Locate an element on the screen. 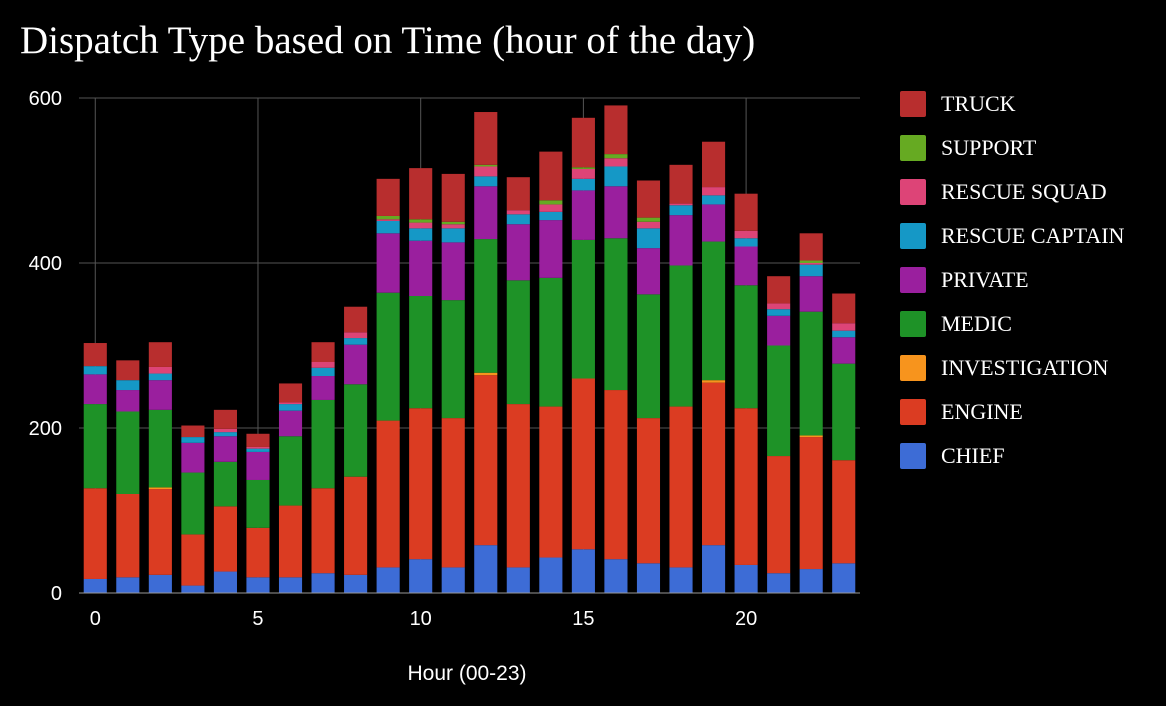  legend-label: PRIVATE is located at coordinates (985, 279).